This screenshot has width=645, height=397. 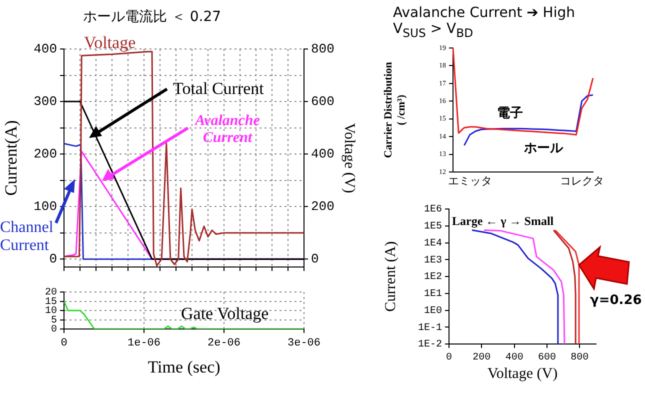 What do you see at coordinates (322, 154) in the screenshot?
I see `y2-tick-label: 400` at bounding box center [322, 154].